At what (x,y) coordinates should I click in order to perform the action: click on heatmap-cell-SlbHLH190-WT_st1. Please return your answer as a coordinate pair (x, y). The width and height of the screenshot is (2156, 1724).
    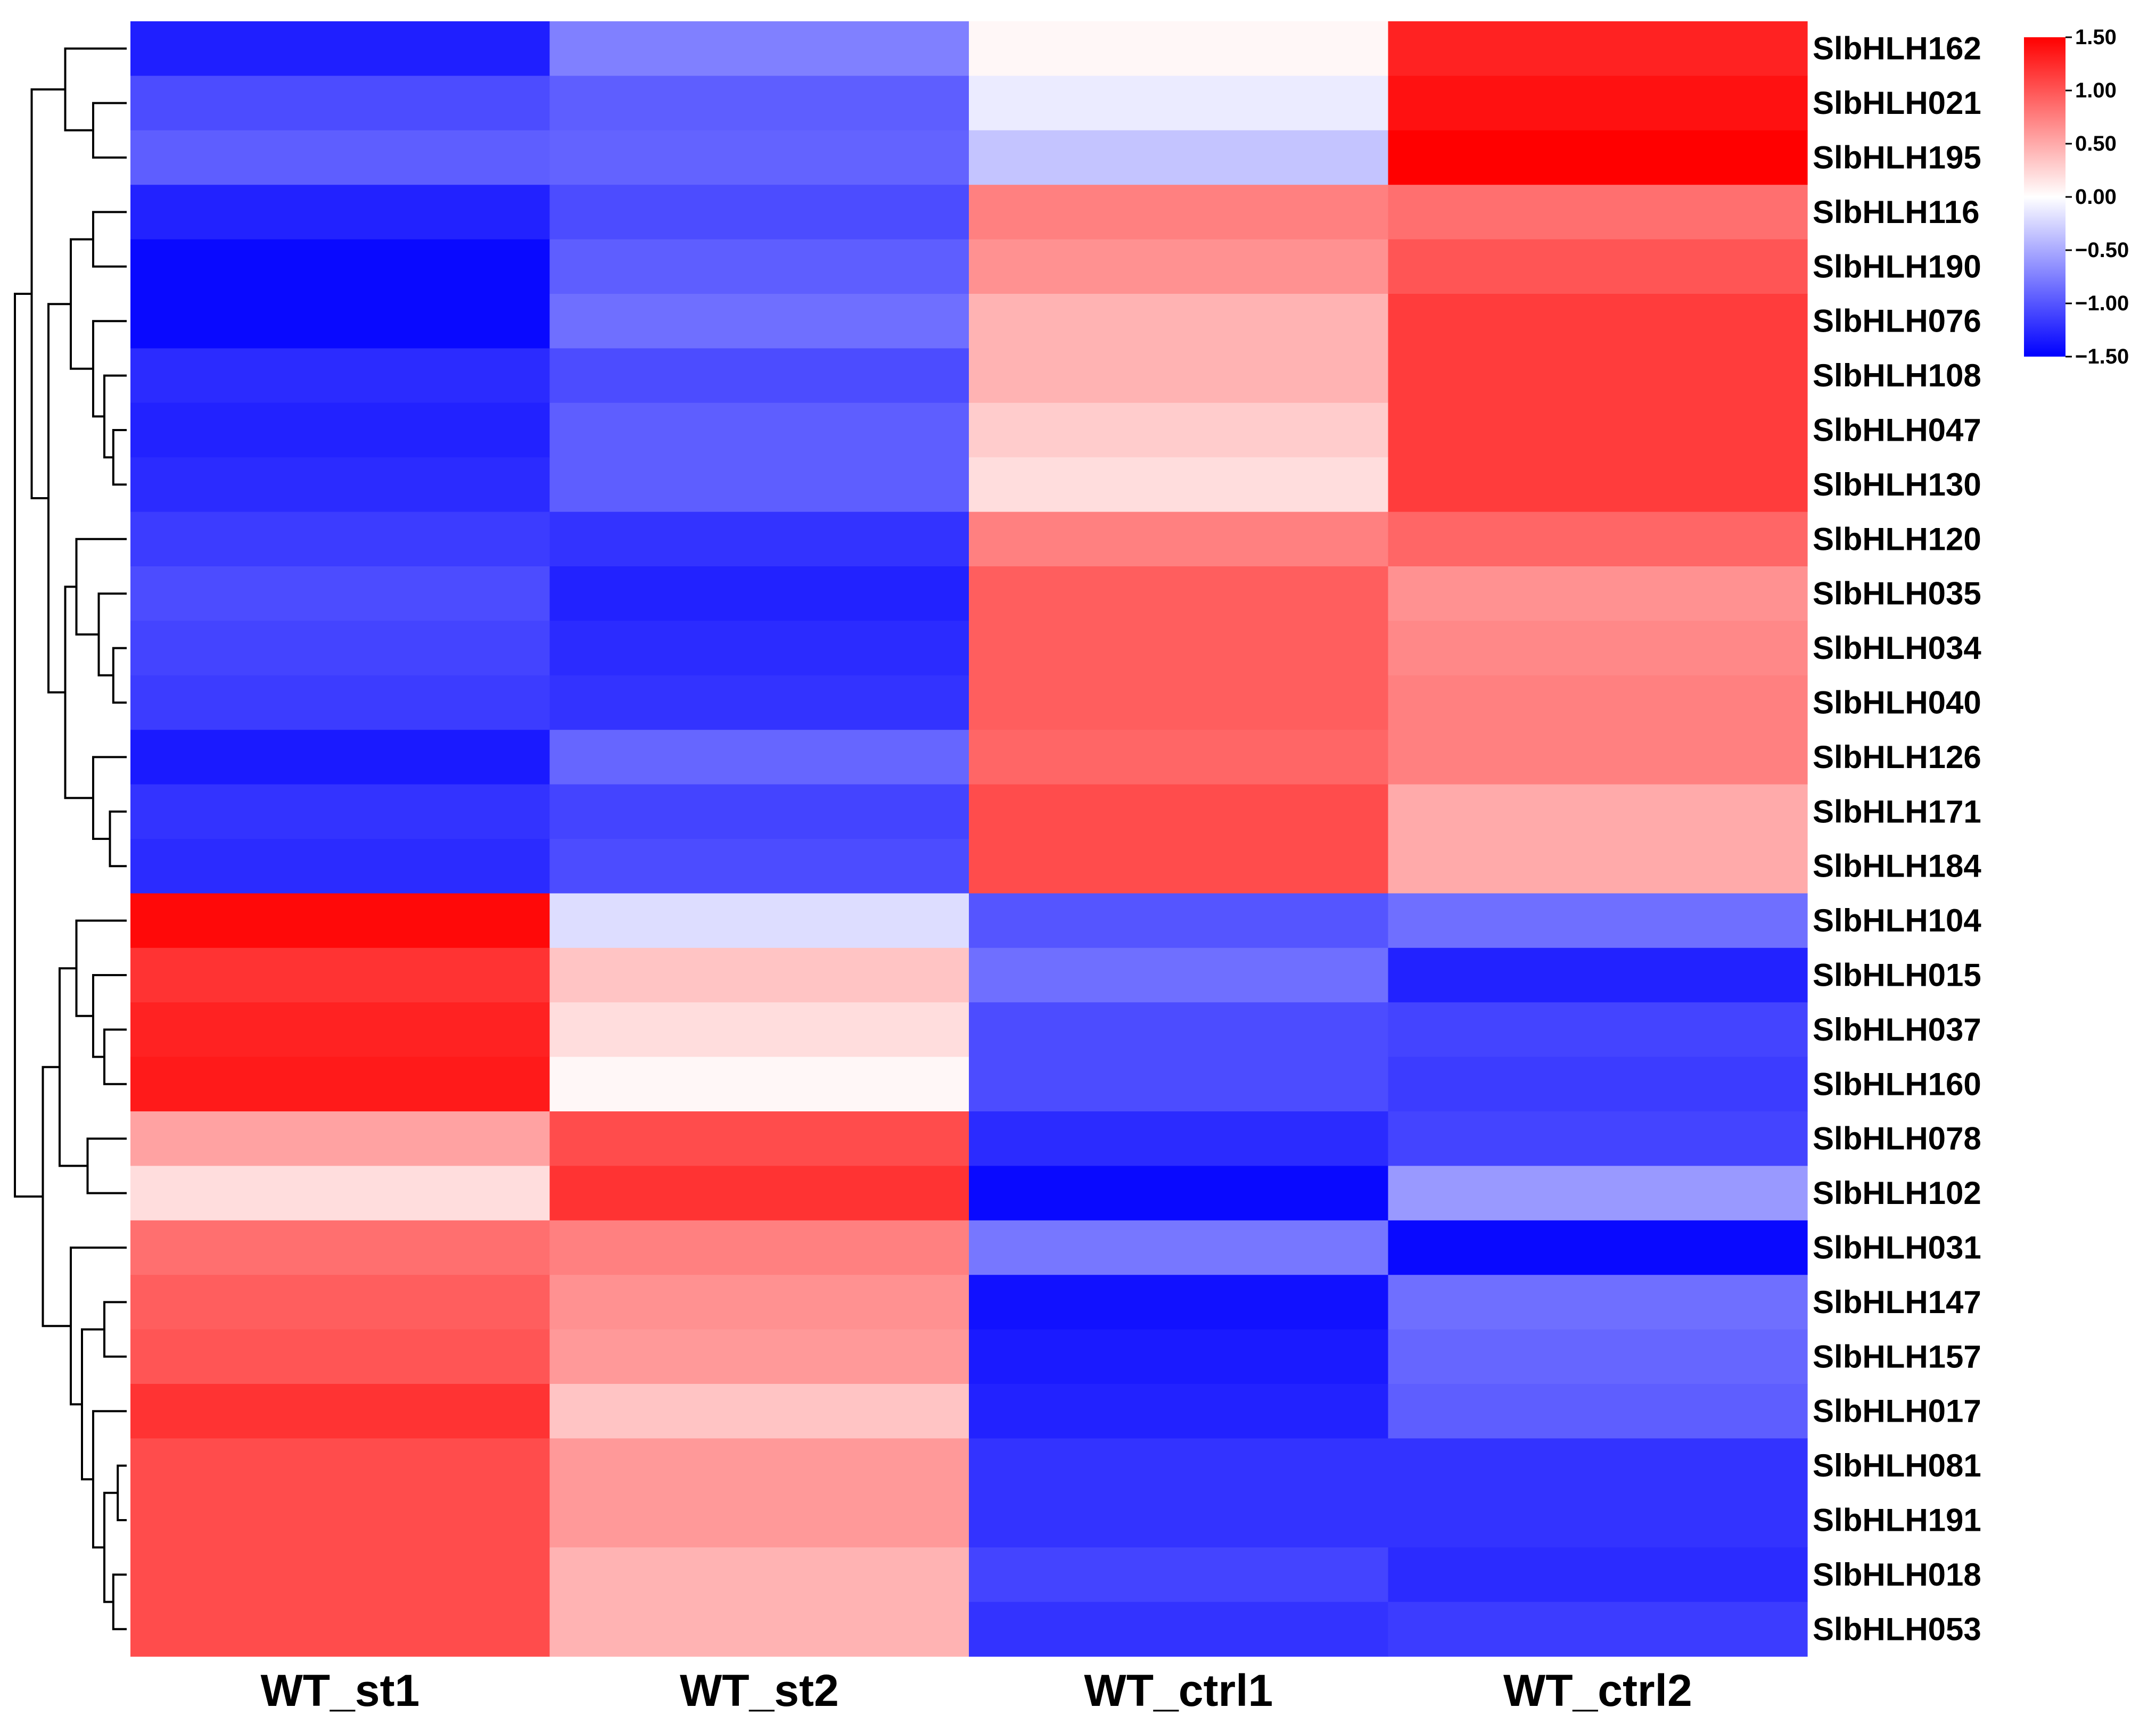
    Looking at the image, I should click on (340, 266).